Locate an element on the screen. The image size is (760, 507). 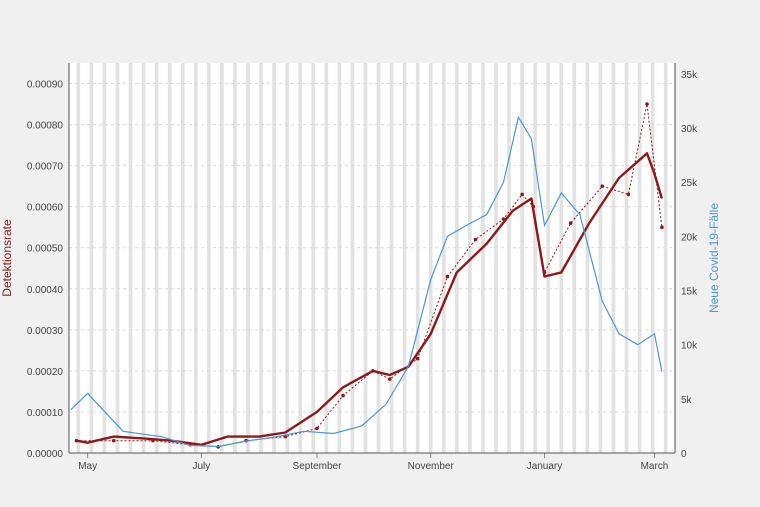
y-left-axis-label: Detektionsrate is located at coordinates (7, 258).